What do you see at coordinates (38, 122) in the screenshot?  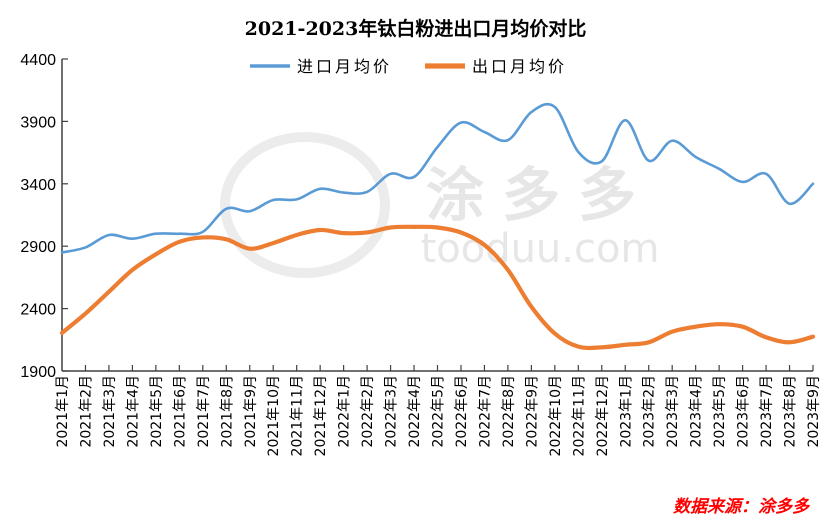 I see `y-tick-label: 3900` at bounding box center [38, 122].